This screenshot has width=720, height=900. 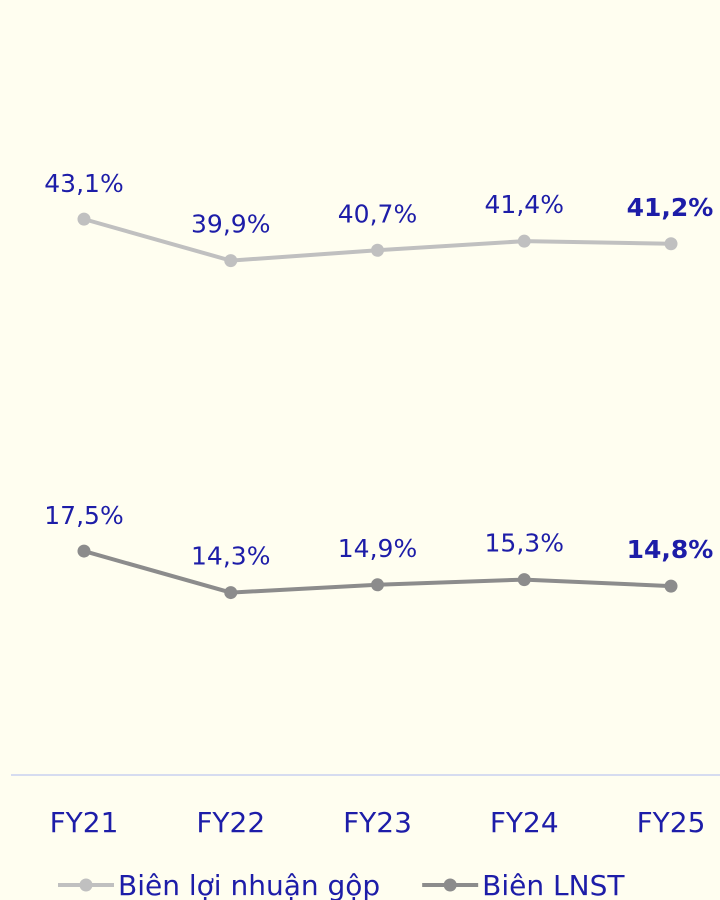 What do you see at coordinates (524, 204) in the screenshot?
I see `data-label: 41,4%` at bounding box center [524, 204].